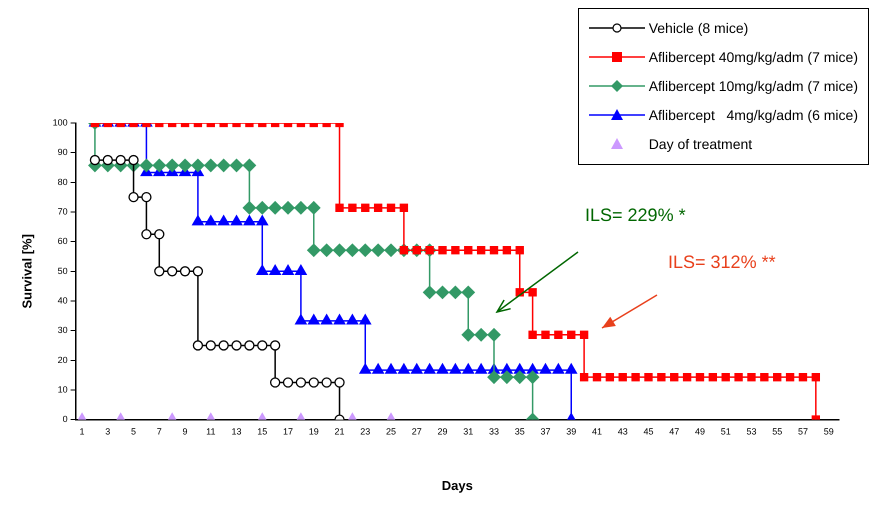 This screenshot has height=516, width=877. What do you see at coordinates (185, 431) in the screenshot?
I see `x-tick-label: 9` at bounding box center [185, 431].